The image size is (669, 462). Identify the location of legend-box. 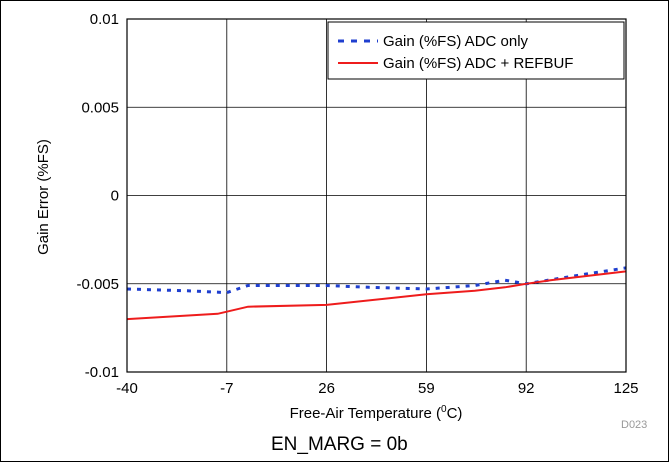
(476, 50).